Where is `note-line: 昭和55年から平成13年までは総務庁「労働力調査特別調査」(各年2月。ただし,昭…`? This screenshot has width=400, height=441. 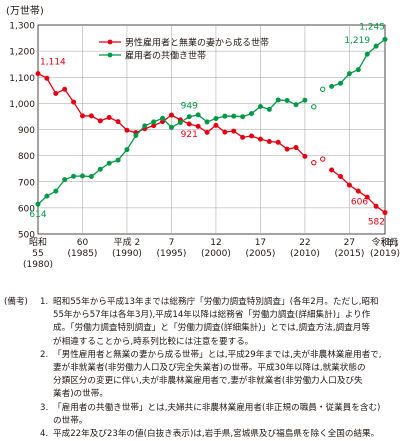 note-line: 昭和55年から平成13年までは総務庁「労働力調査特別調査」(各年2月。ただし,昭… is located at coordinates (216, 302).